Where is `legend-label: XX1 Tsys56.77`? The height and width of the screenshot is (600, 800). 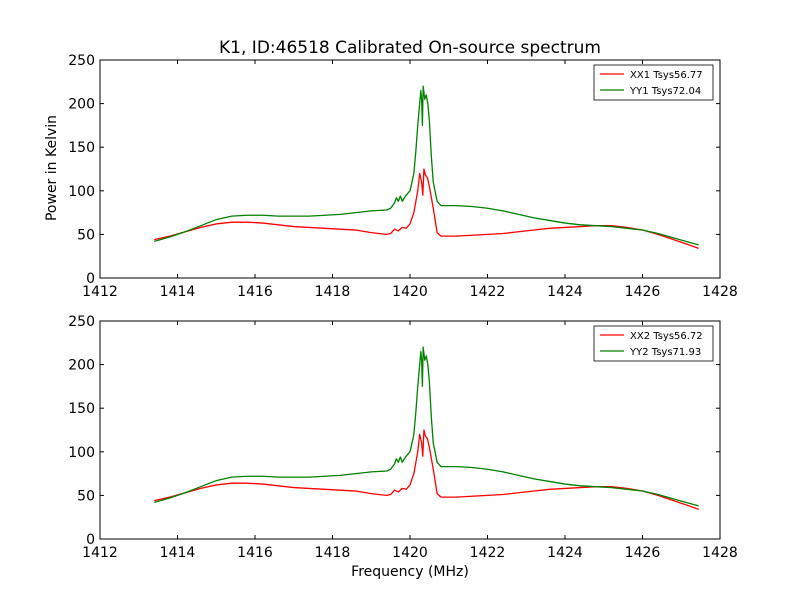
legend-label: XX1 Tsys56.77 is located at coordinates (666, 75).